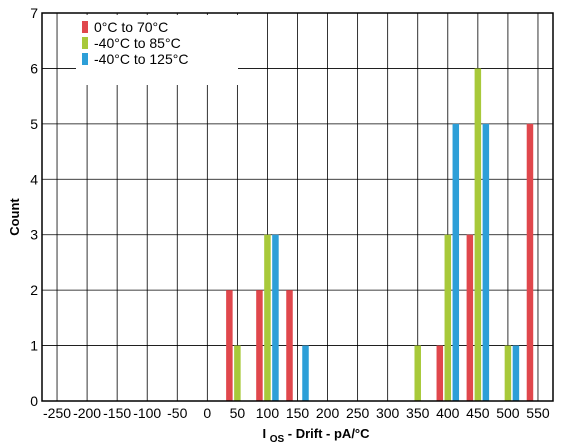 This screenshot has height=444, width=563. I want to click on x-tick-label: 300, so click(388, 413).